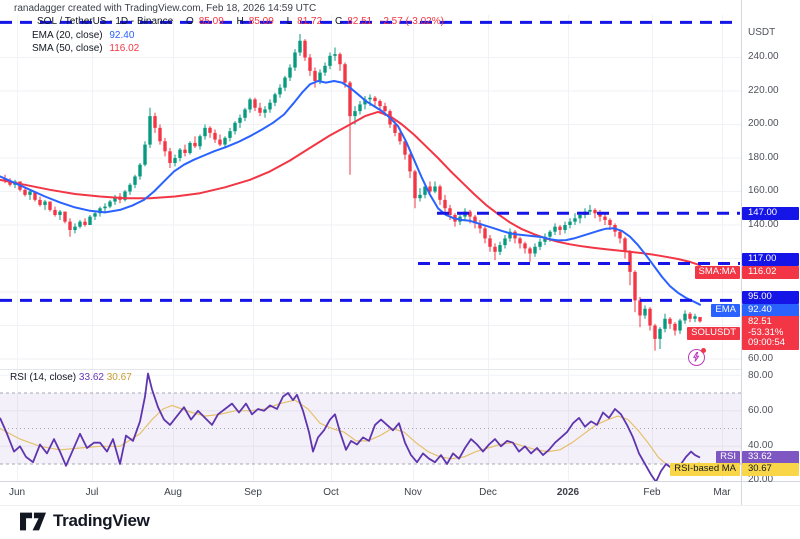  Describe the element at coordinates (350, 434) in the screenshot. I see `rsi-ma-line` at that location.